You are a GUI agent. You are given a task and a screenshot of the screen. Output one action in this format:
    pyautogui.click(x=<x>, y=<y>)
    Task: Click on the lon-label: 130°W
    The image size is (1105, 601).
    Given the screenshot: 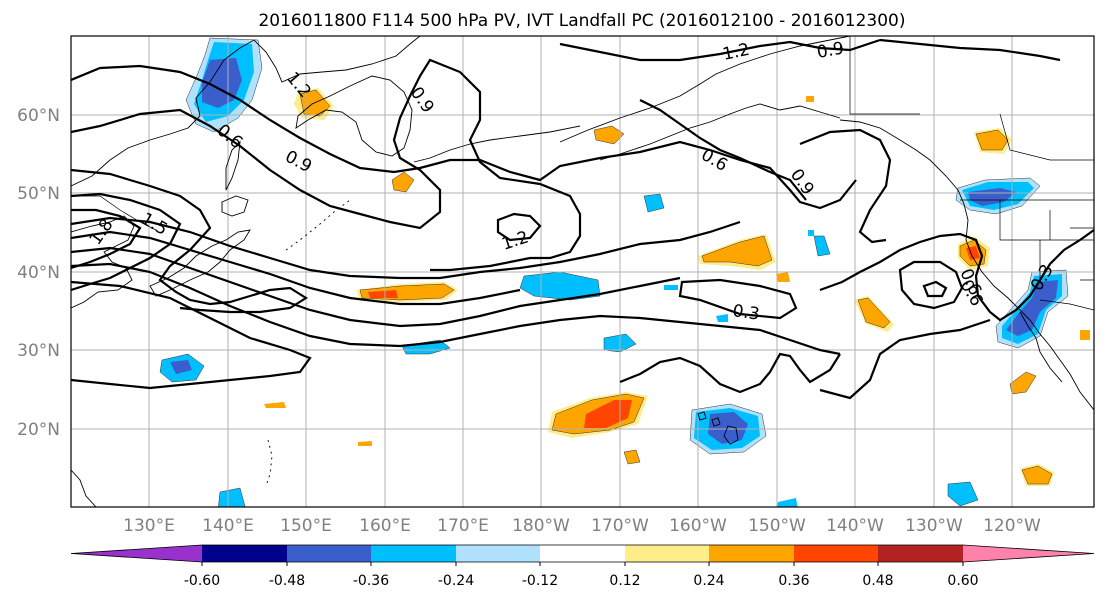 What is the action you would take?
    pyautogui.click(x=934, y=526)
    